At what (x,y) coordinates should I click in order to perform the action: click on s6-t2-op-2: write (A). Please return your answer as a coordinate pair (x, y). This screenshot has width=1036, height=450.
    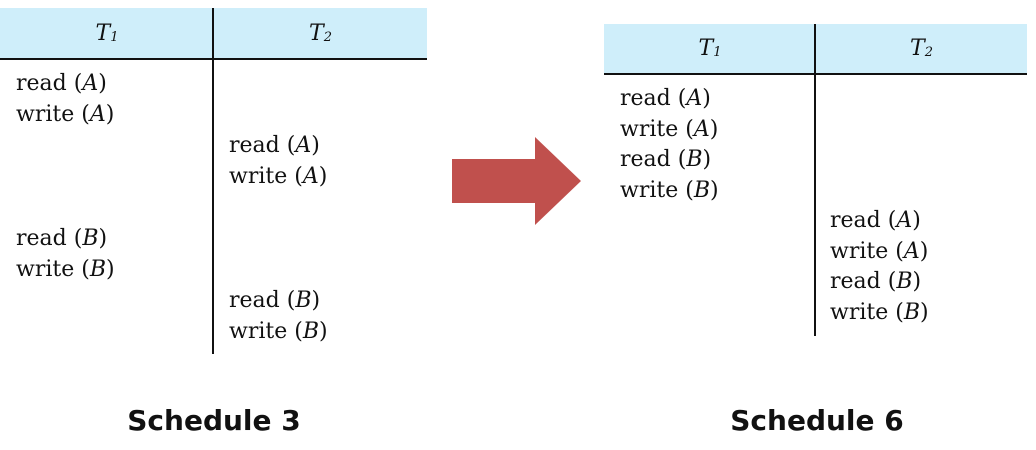
    Looking at the image, I should click on (879, 251).